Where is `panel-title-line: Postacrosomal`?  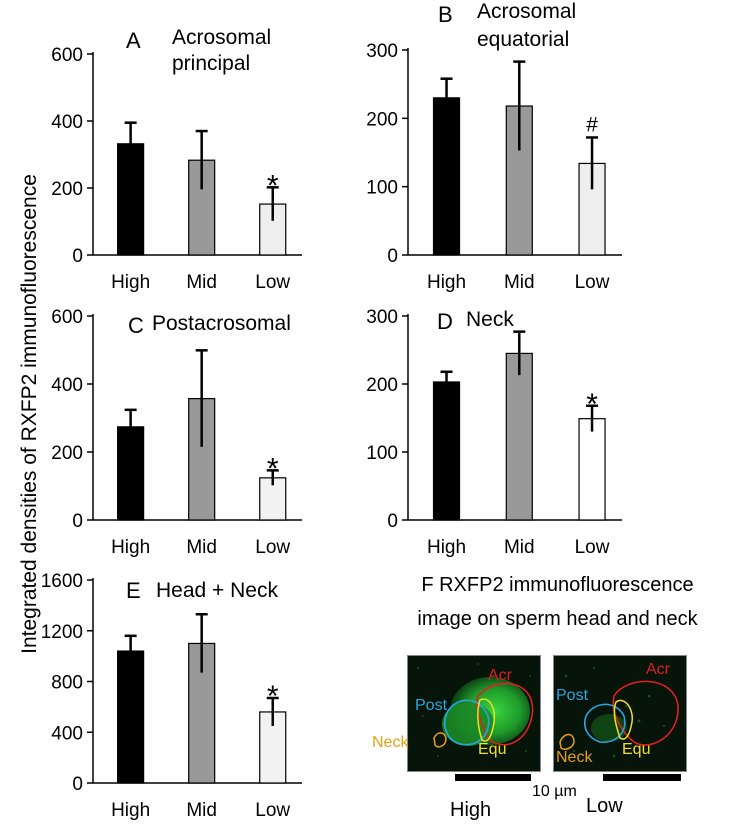
panel-title-line: Postacrosomal is located at coordinates (221, 323).